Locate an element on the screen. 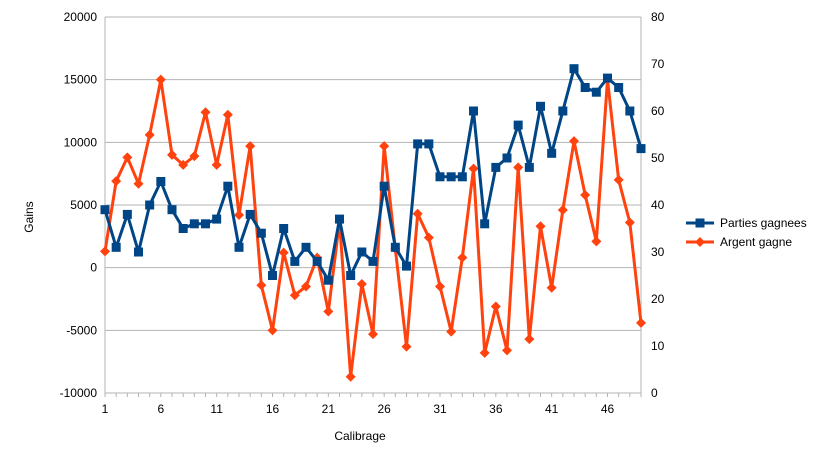  x-tick-label: 31 is located at coordinates (440, 409).